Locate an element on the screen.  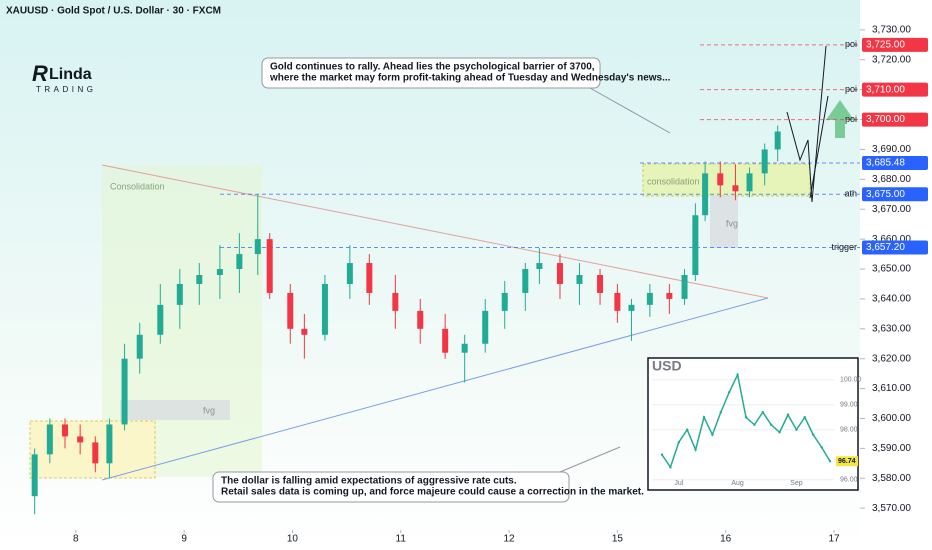
inset-value-label: 96.74 is located at coordinates (847, 461).